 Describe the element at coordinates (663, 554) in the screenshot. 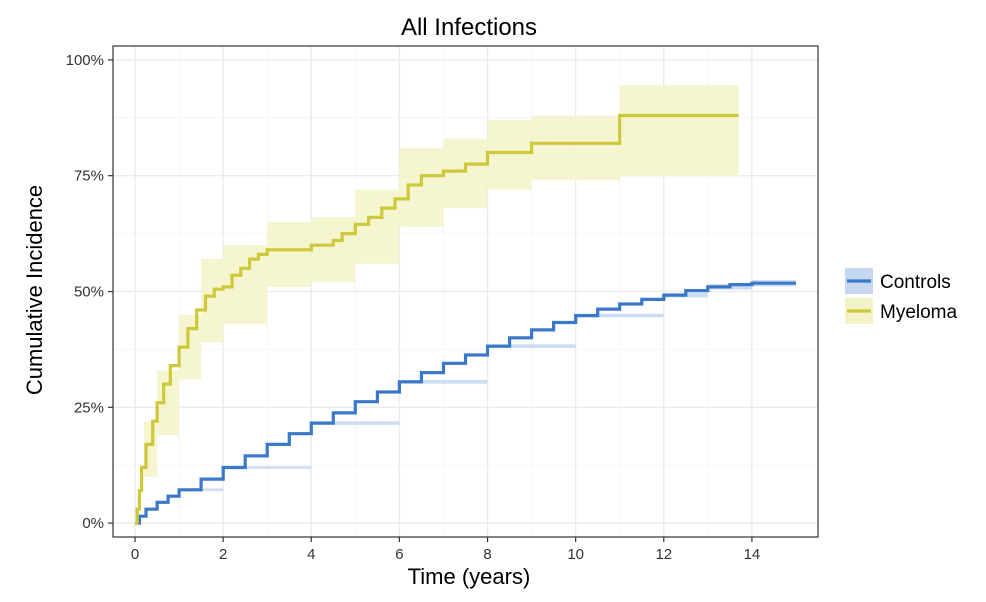

I see `x-tick-label: 12` at that location.